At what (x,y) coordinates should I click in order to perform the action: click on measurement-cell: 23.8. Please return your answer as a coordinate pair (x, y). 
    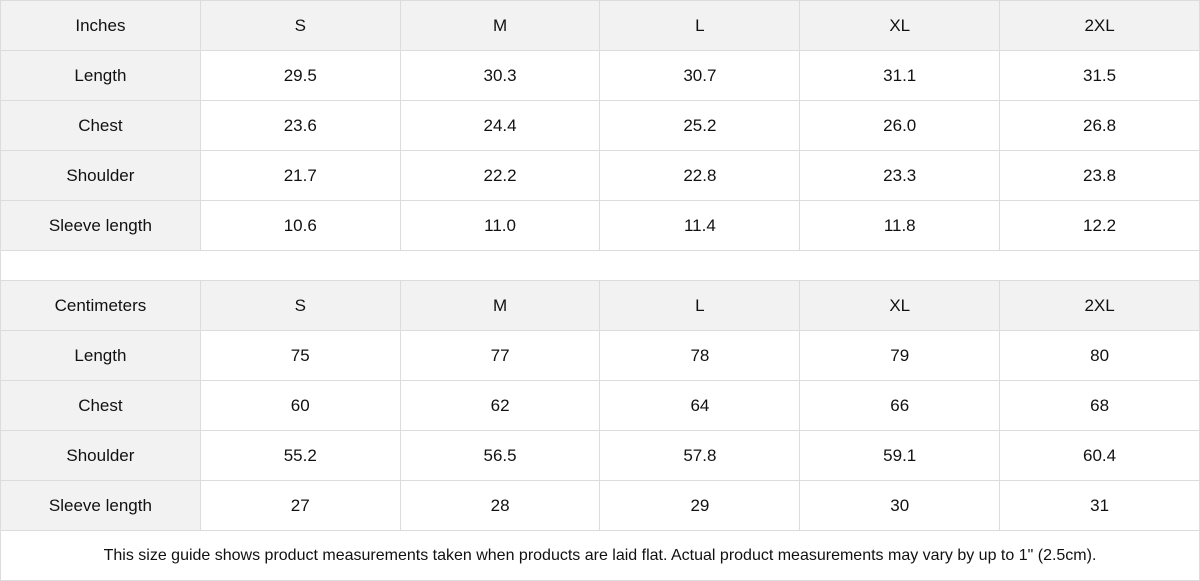
    Looking at the image, I should click on (1099, 175).